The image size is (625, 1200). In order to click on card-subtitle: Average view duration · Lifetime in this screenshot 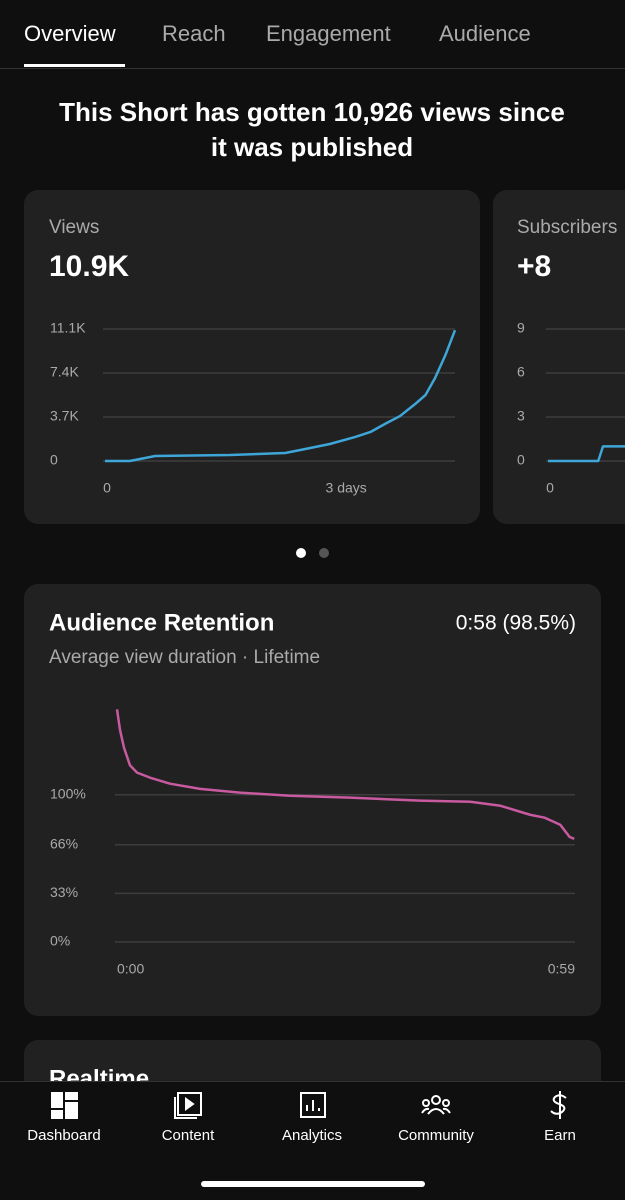, I will do `click(184, 657)`.